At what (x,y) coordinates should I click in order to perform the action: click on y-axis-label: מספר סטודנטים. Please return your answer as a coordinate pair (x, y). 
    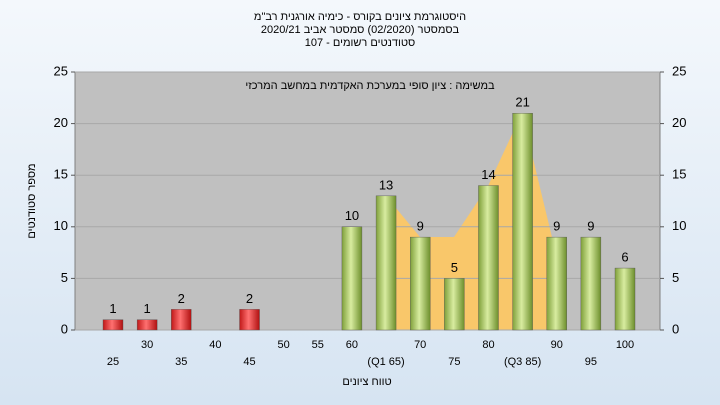
    Looking at the image, I should click on (32, 200).